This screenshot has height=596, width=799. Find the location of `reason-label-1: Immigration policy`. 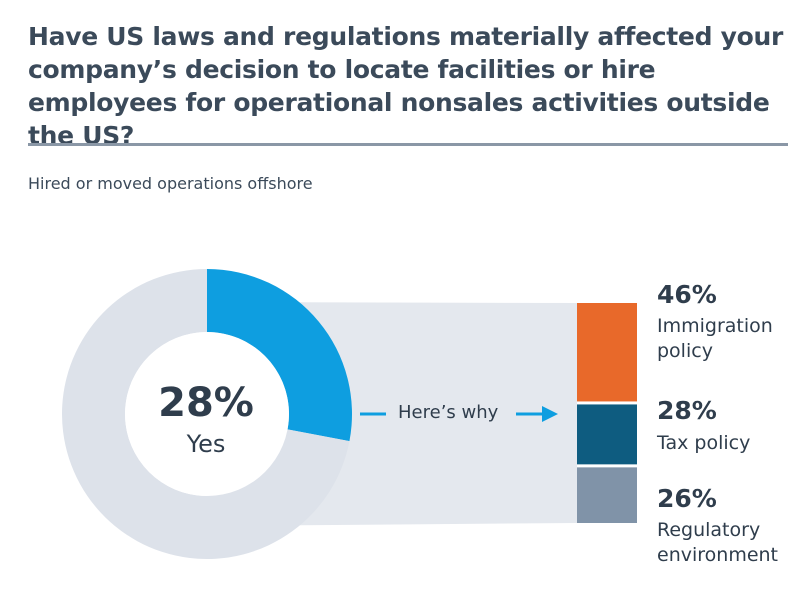

reason-label-1: Immigration policy is located at coordinates (715, 339).